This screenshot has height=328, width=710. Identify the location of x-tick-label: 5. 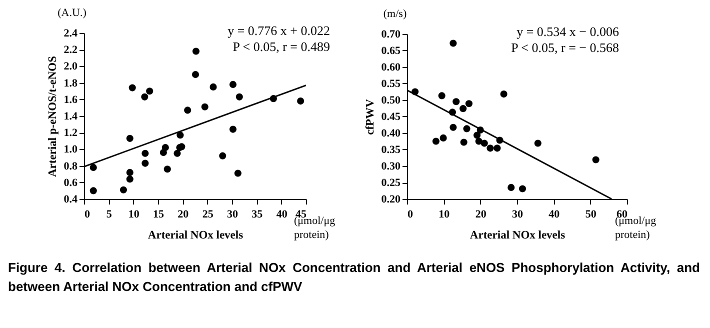
(109, 214).